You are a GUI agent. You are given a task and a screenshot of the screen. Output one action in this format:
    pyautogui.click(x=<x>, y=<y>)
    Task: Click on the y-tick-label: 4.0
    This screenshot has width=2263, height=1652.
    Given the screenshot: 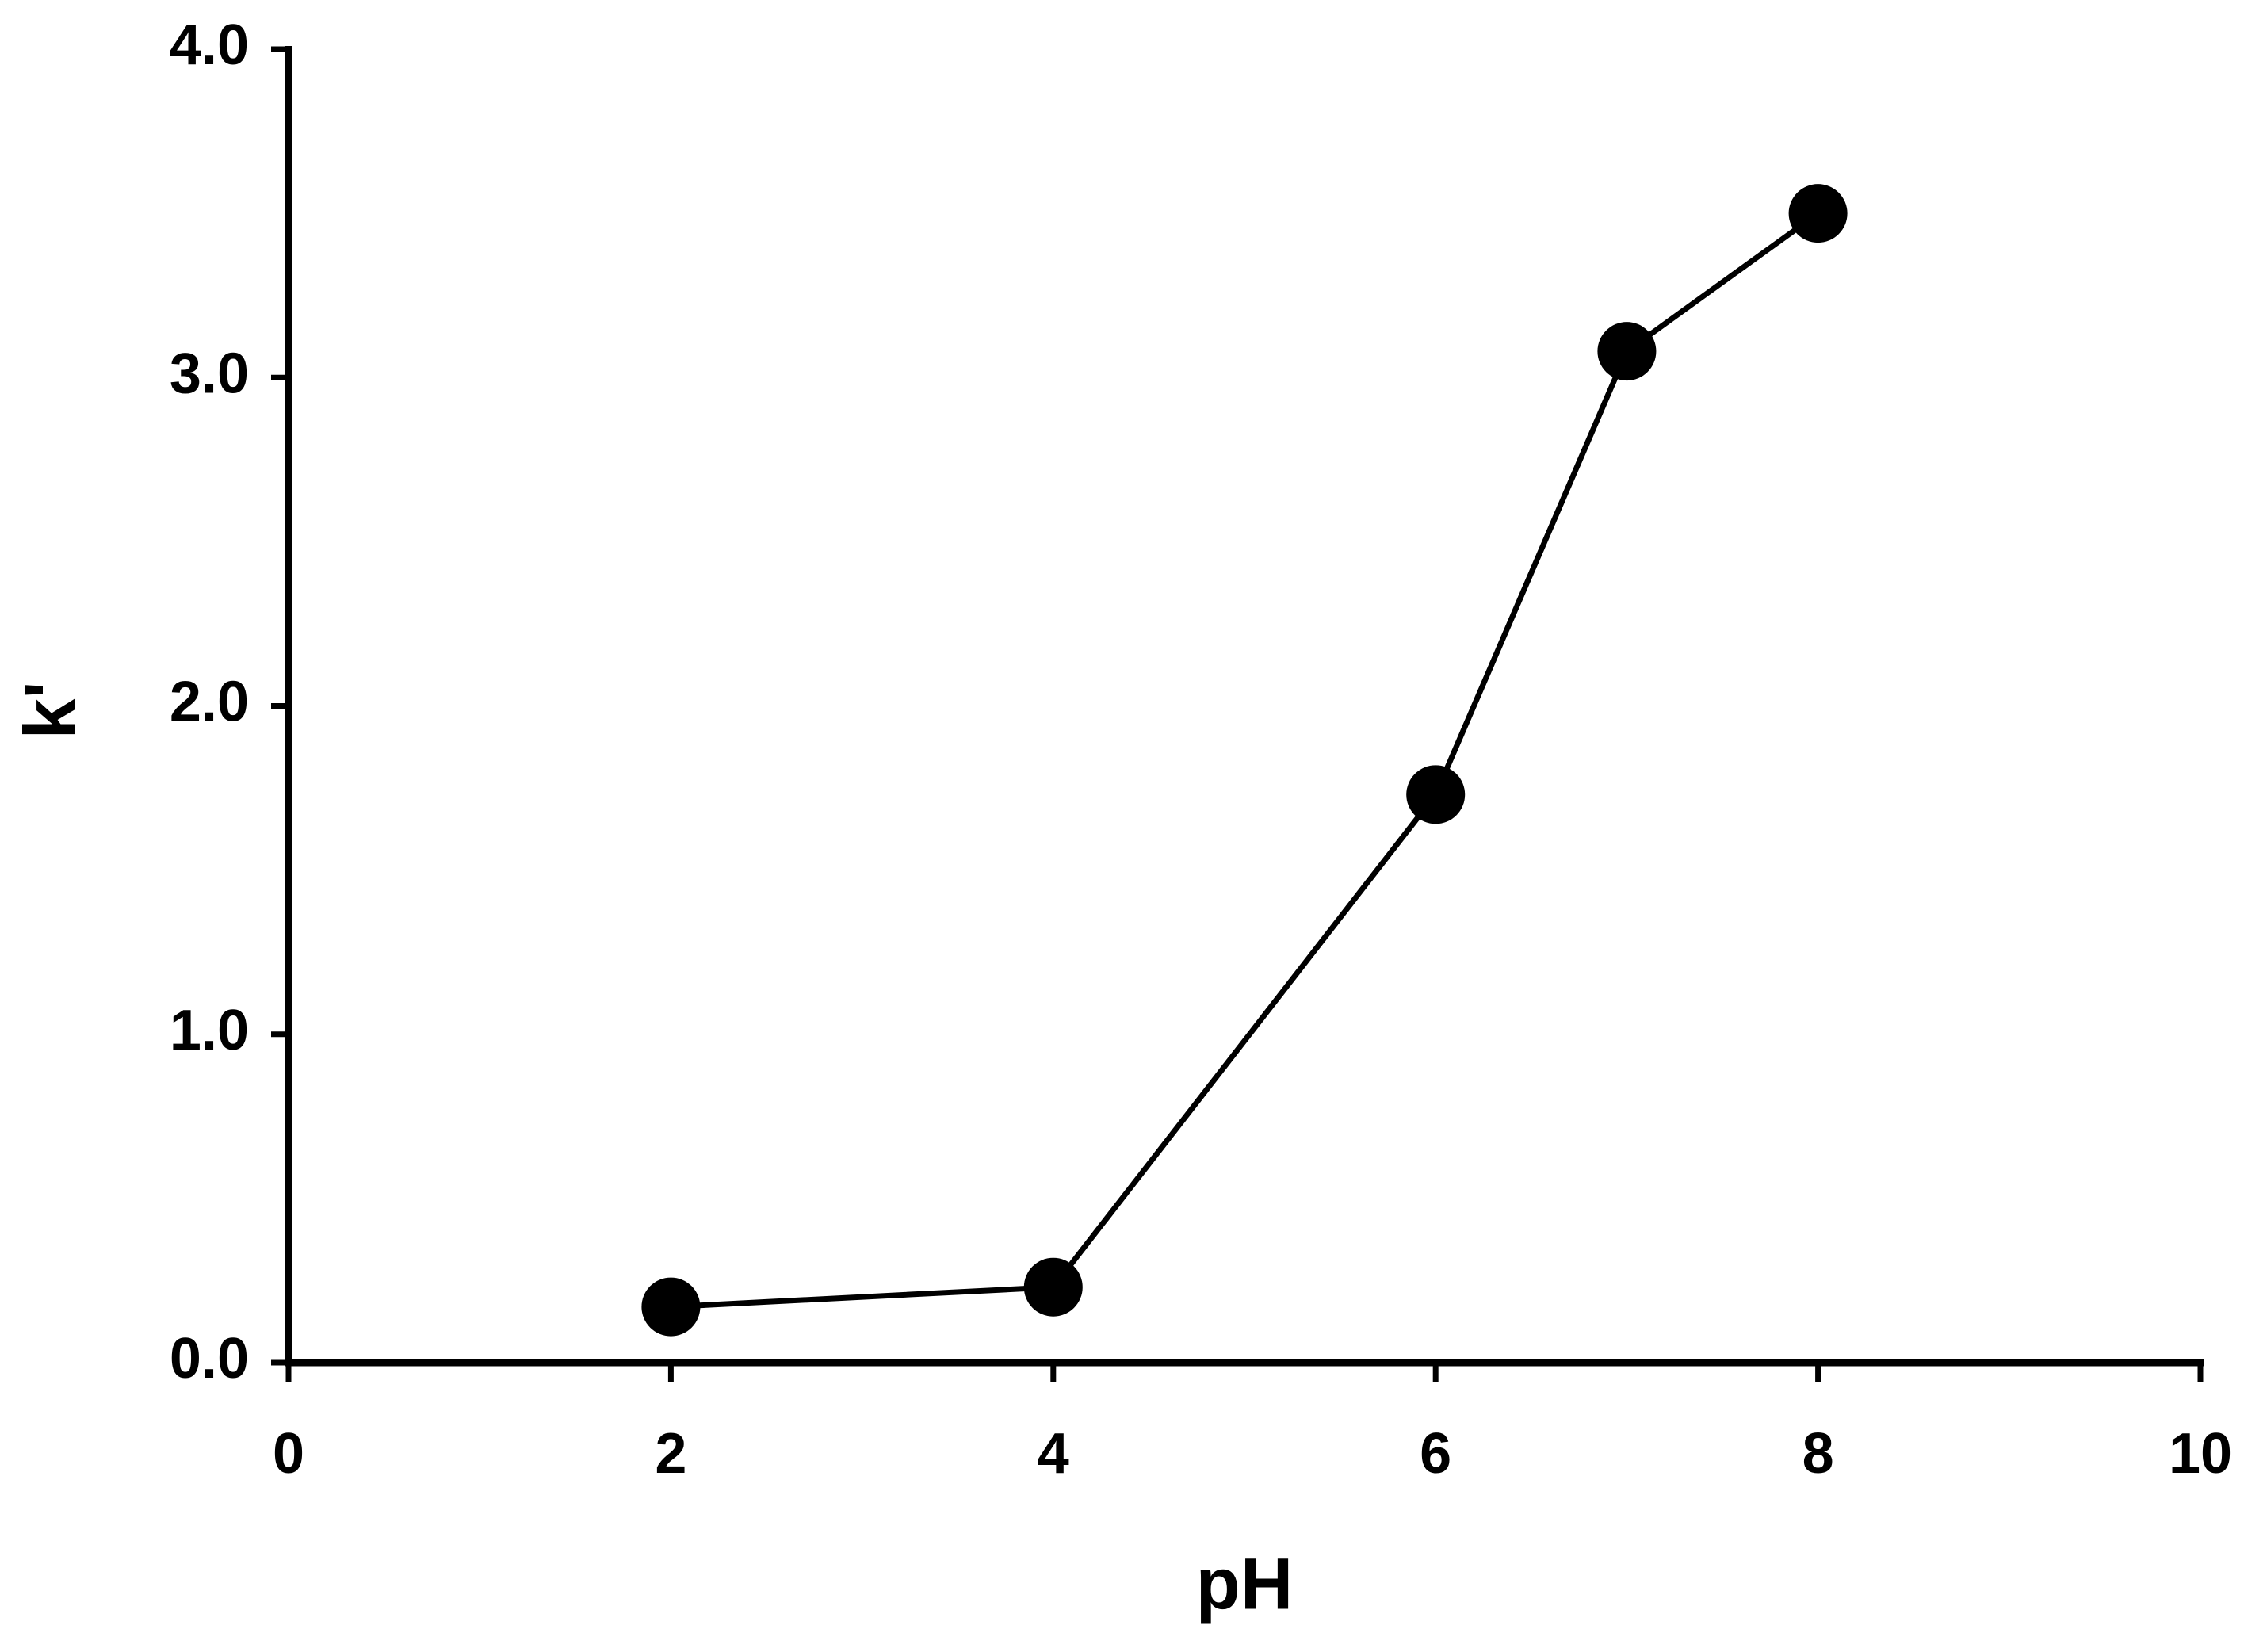 What is the action you would take?
    pyautogui.click(x=209, y=45)
    